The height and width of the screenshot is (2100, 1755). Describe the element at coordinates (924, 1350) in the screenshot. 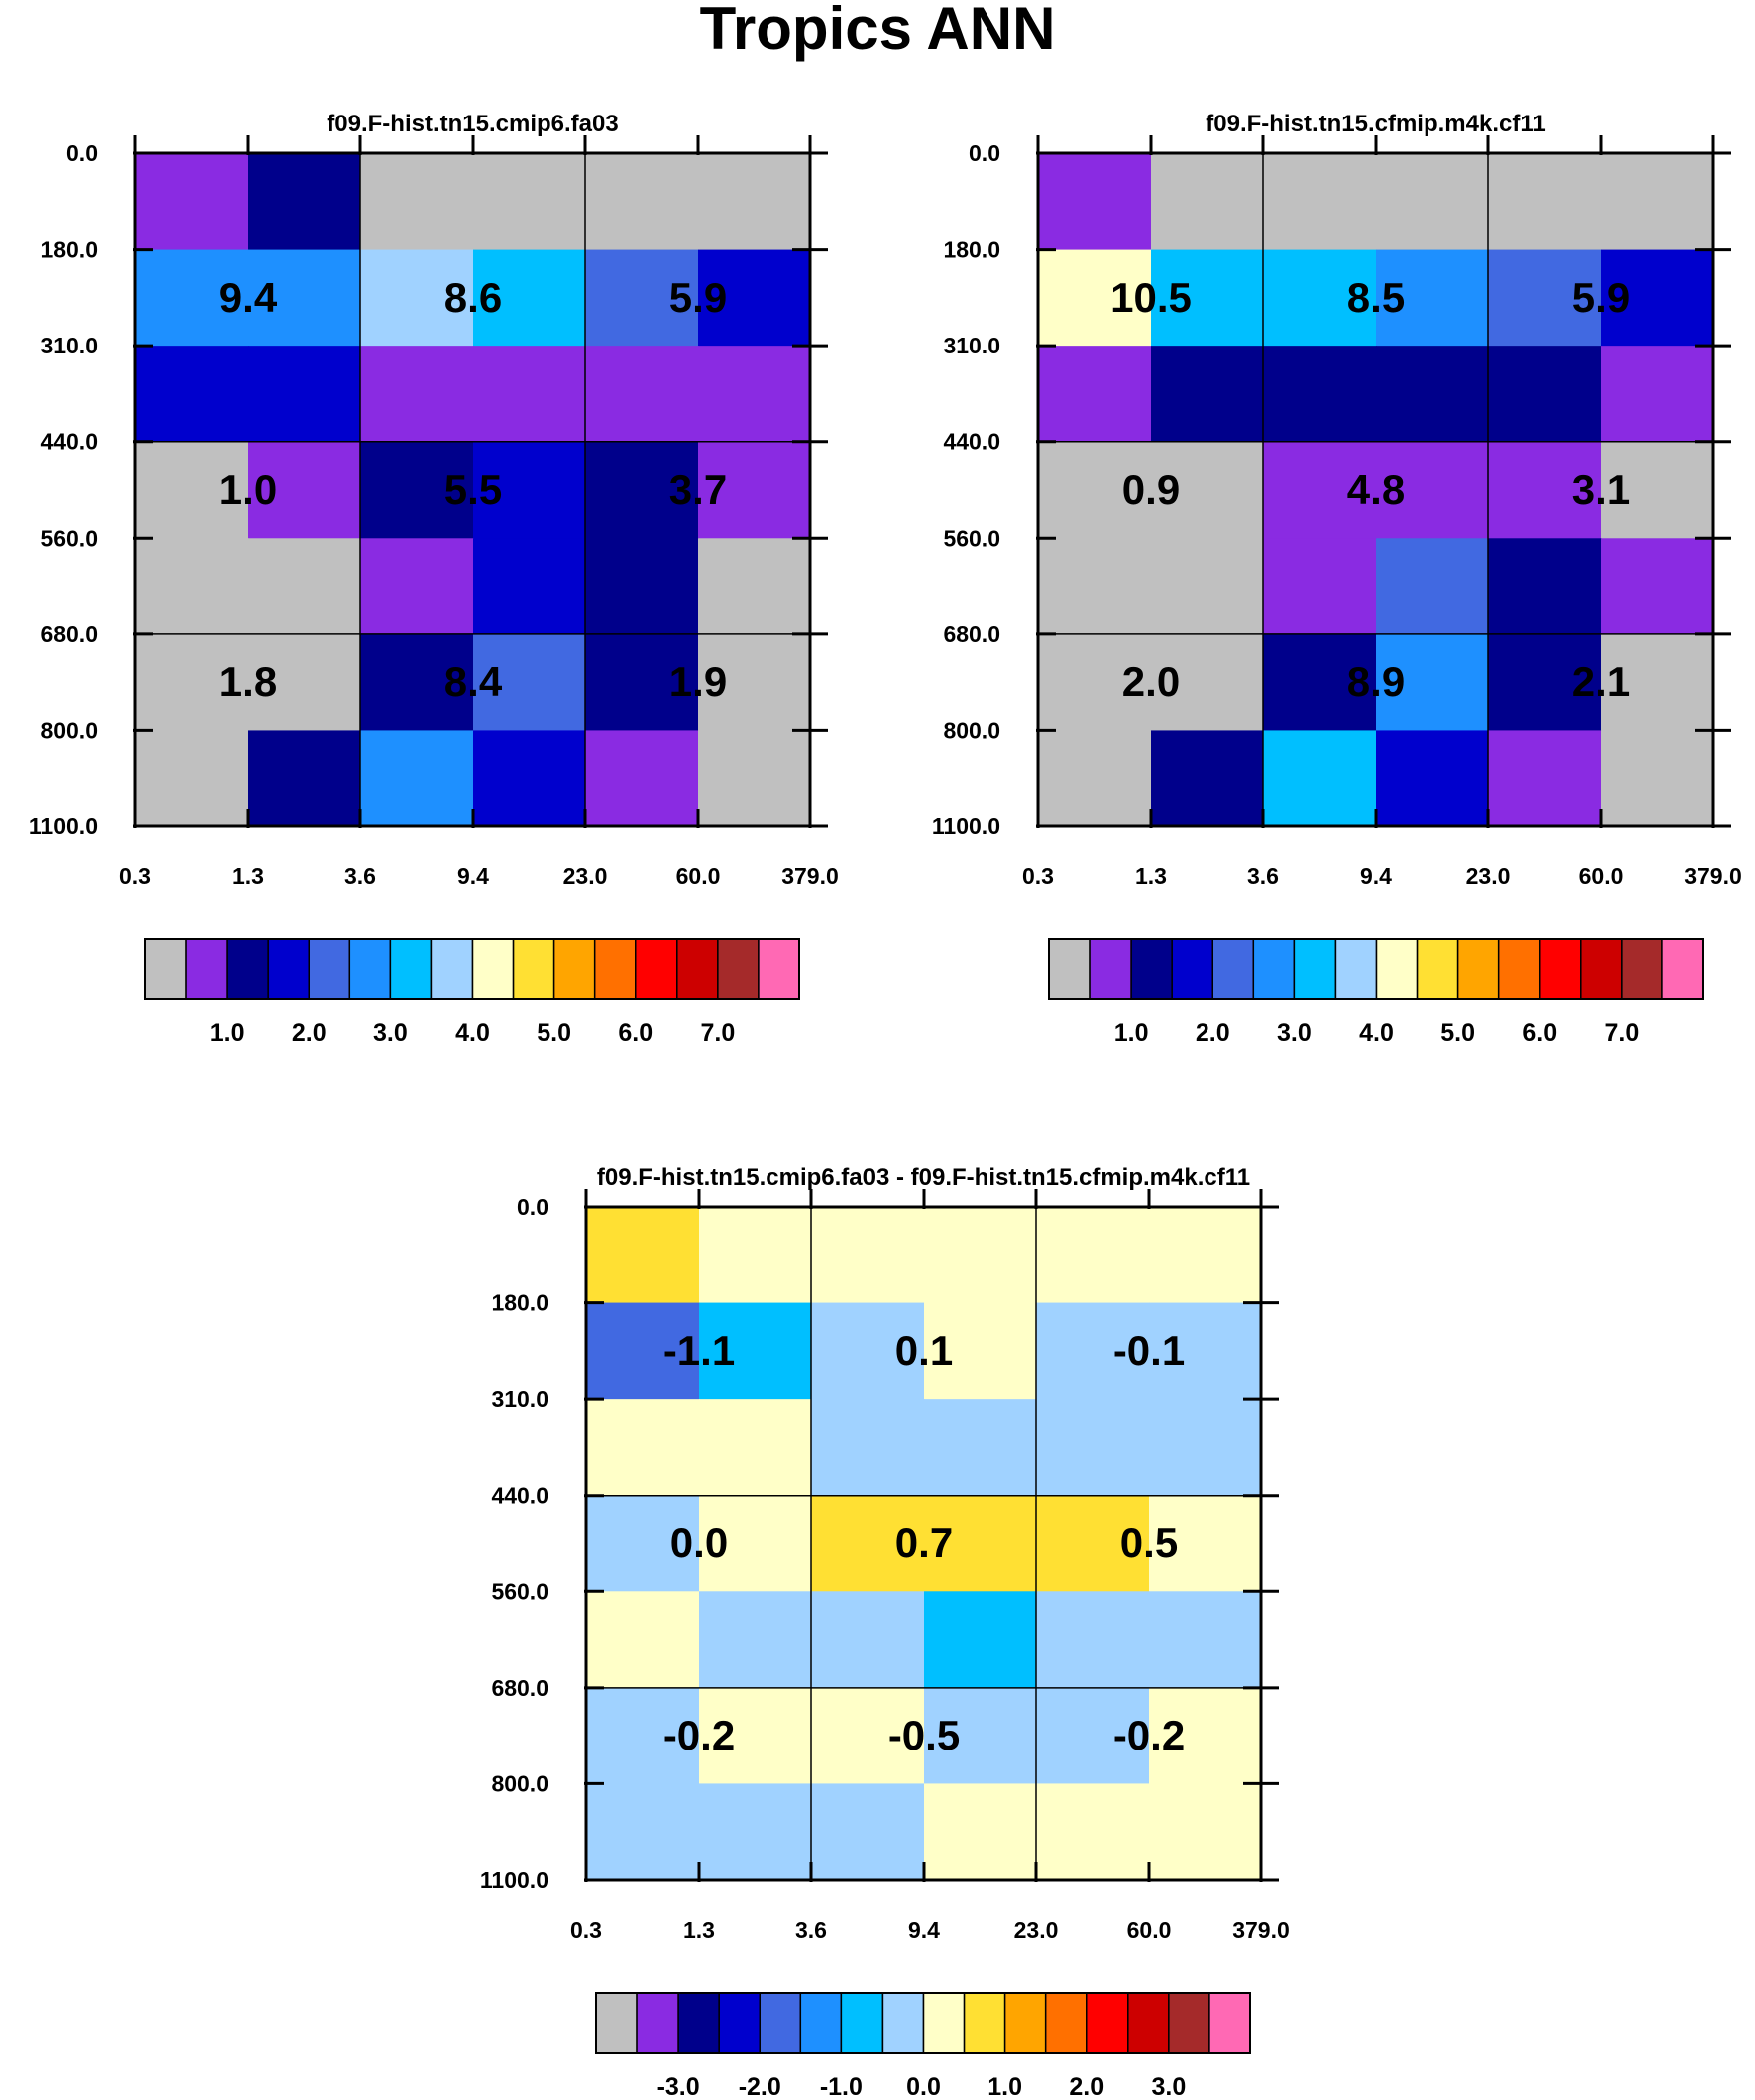

I see `region-value-label: 0.1` at that location.